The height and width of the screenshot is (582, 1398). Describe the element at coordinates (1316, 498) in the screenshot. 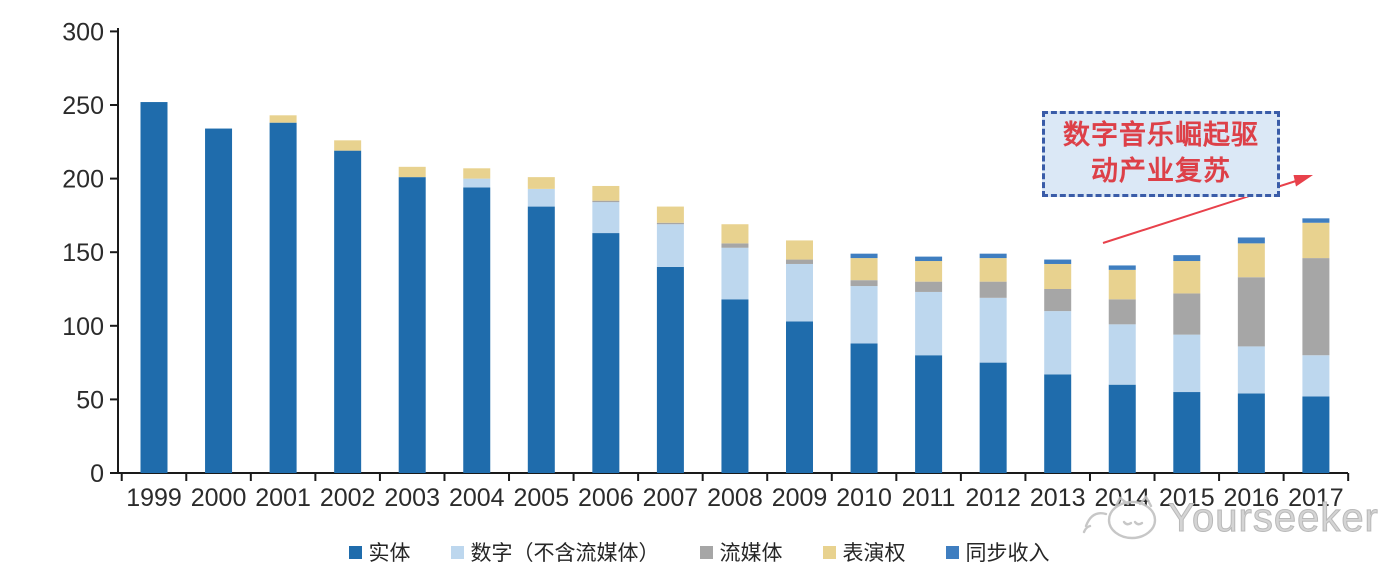

I see `x-axis-label: 2017` at that location.